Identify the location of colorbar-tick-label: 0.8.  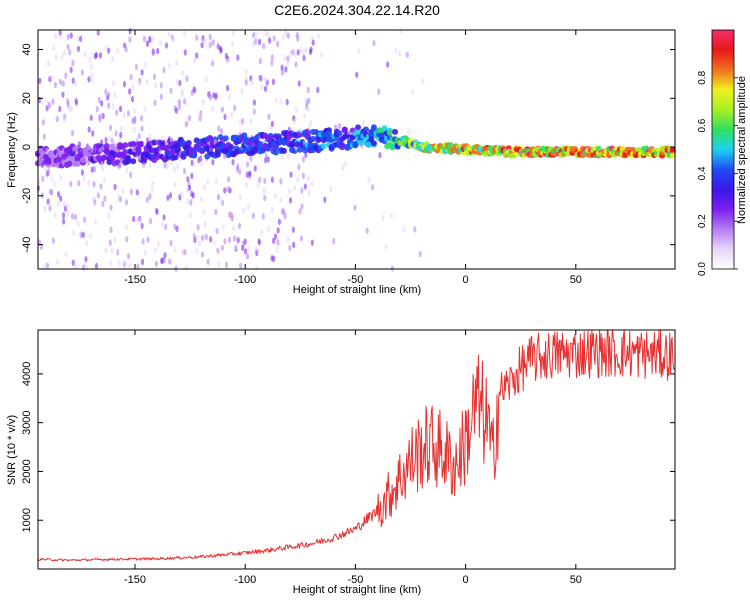
(702, 77).